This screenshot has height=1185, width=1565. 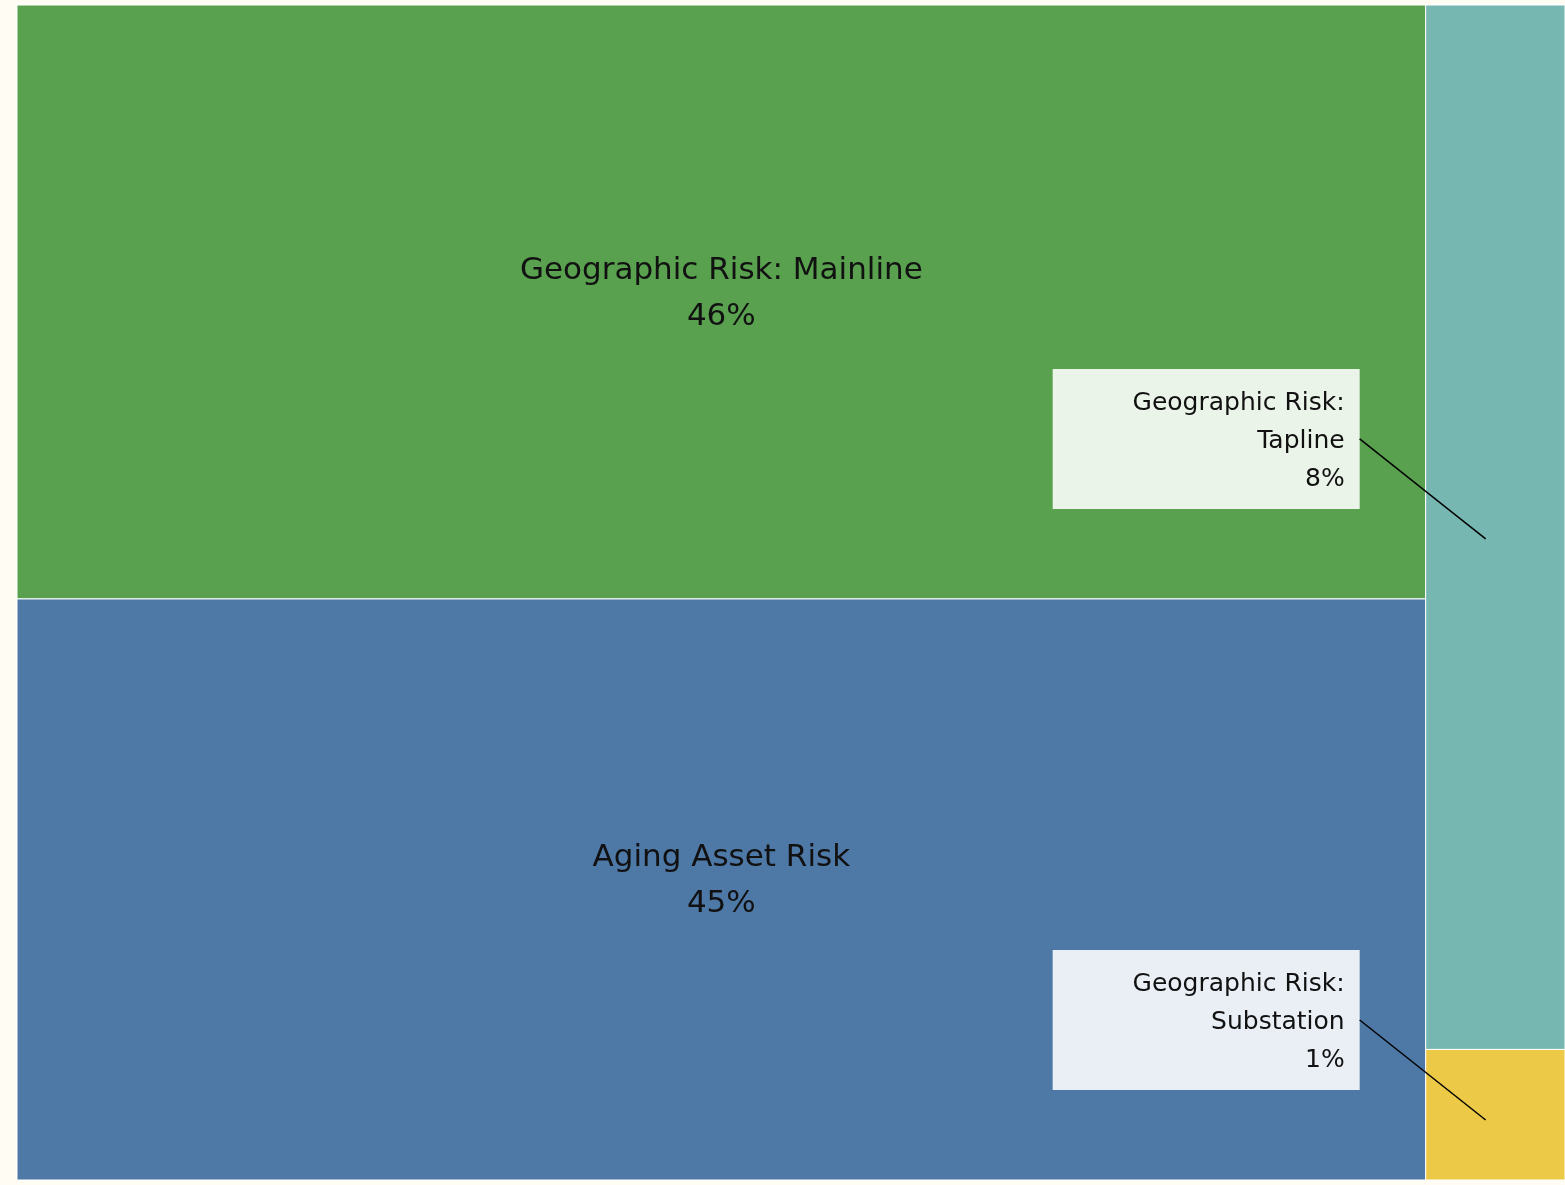 I want to click on data-label: 1%, so click(x=1325, y=1058).